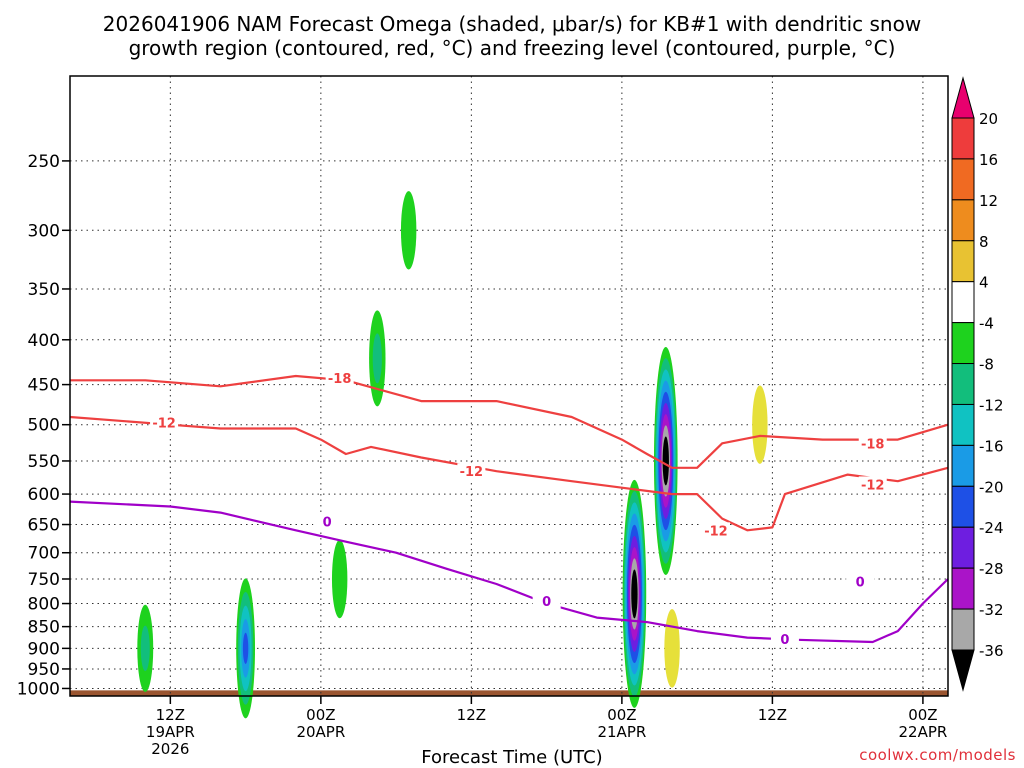 The height and width of the screenshot is (768, 1024). I want to click on y-tick-label-600: 600, so click(44, 495).